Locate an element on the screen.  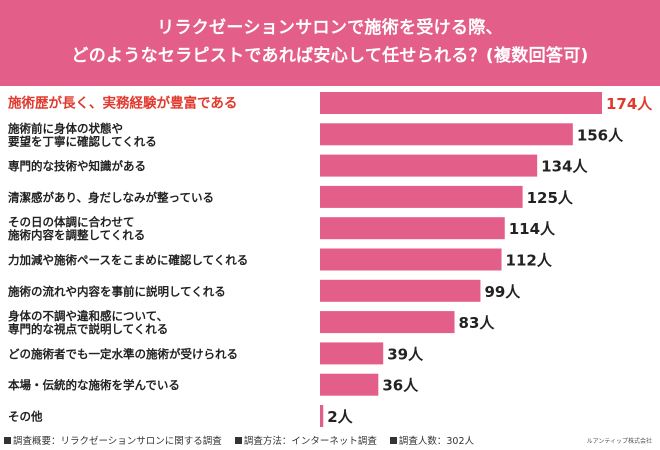
category-label-5: その日の体調に合わせて施術内容を調整してくれる is located at coordinates (76, 228).